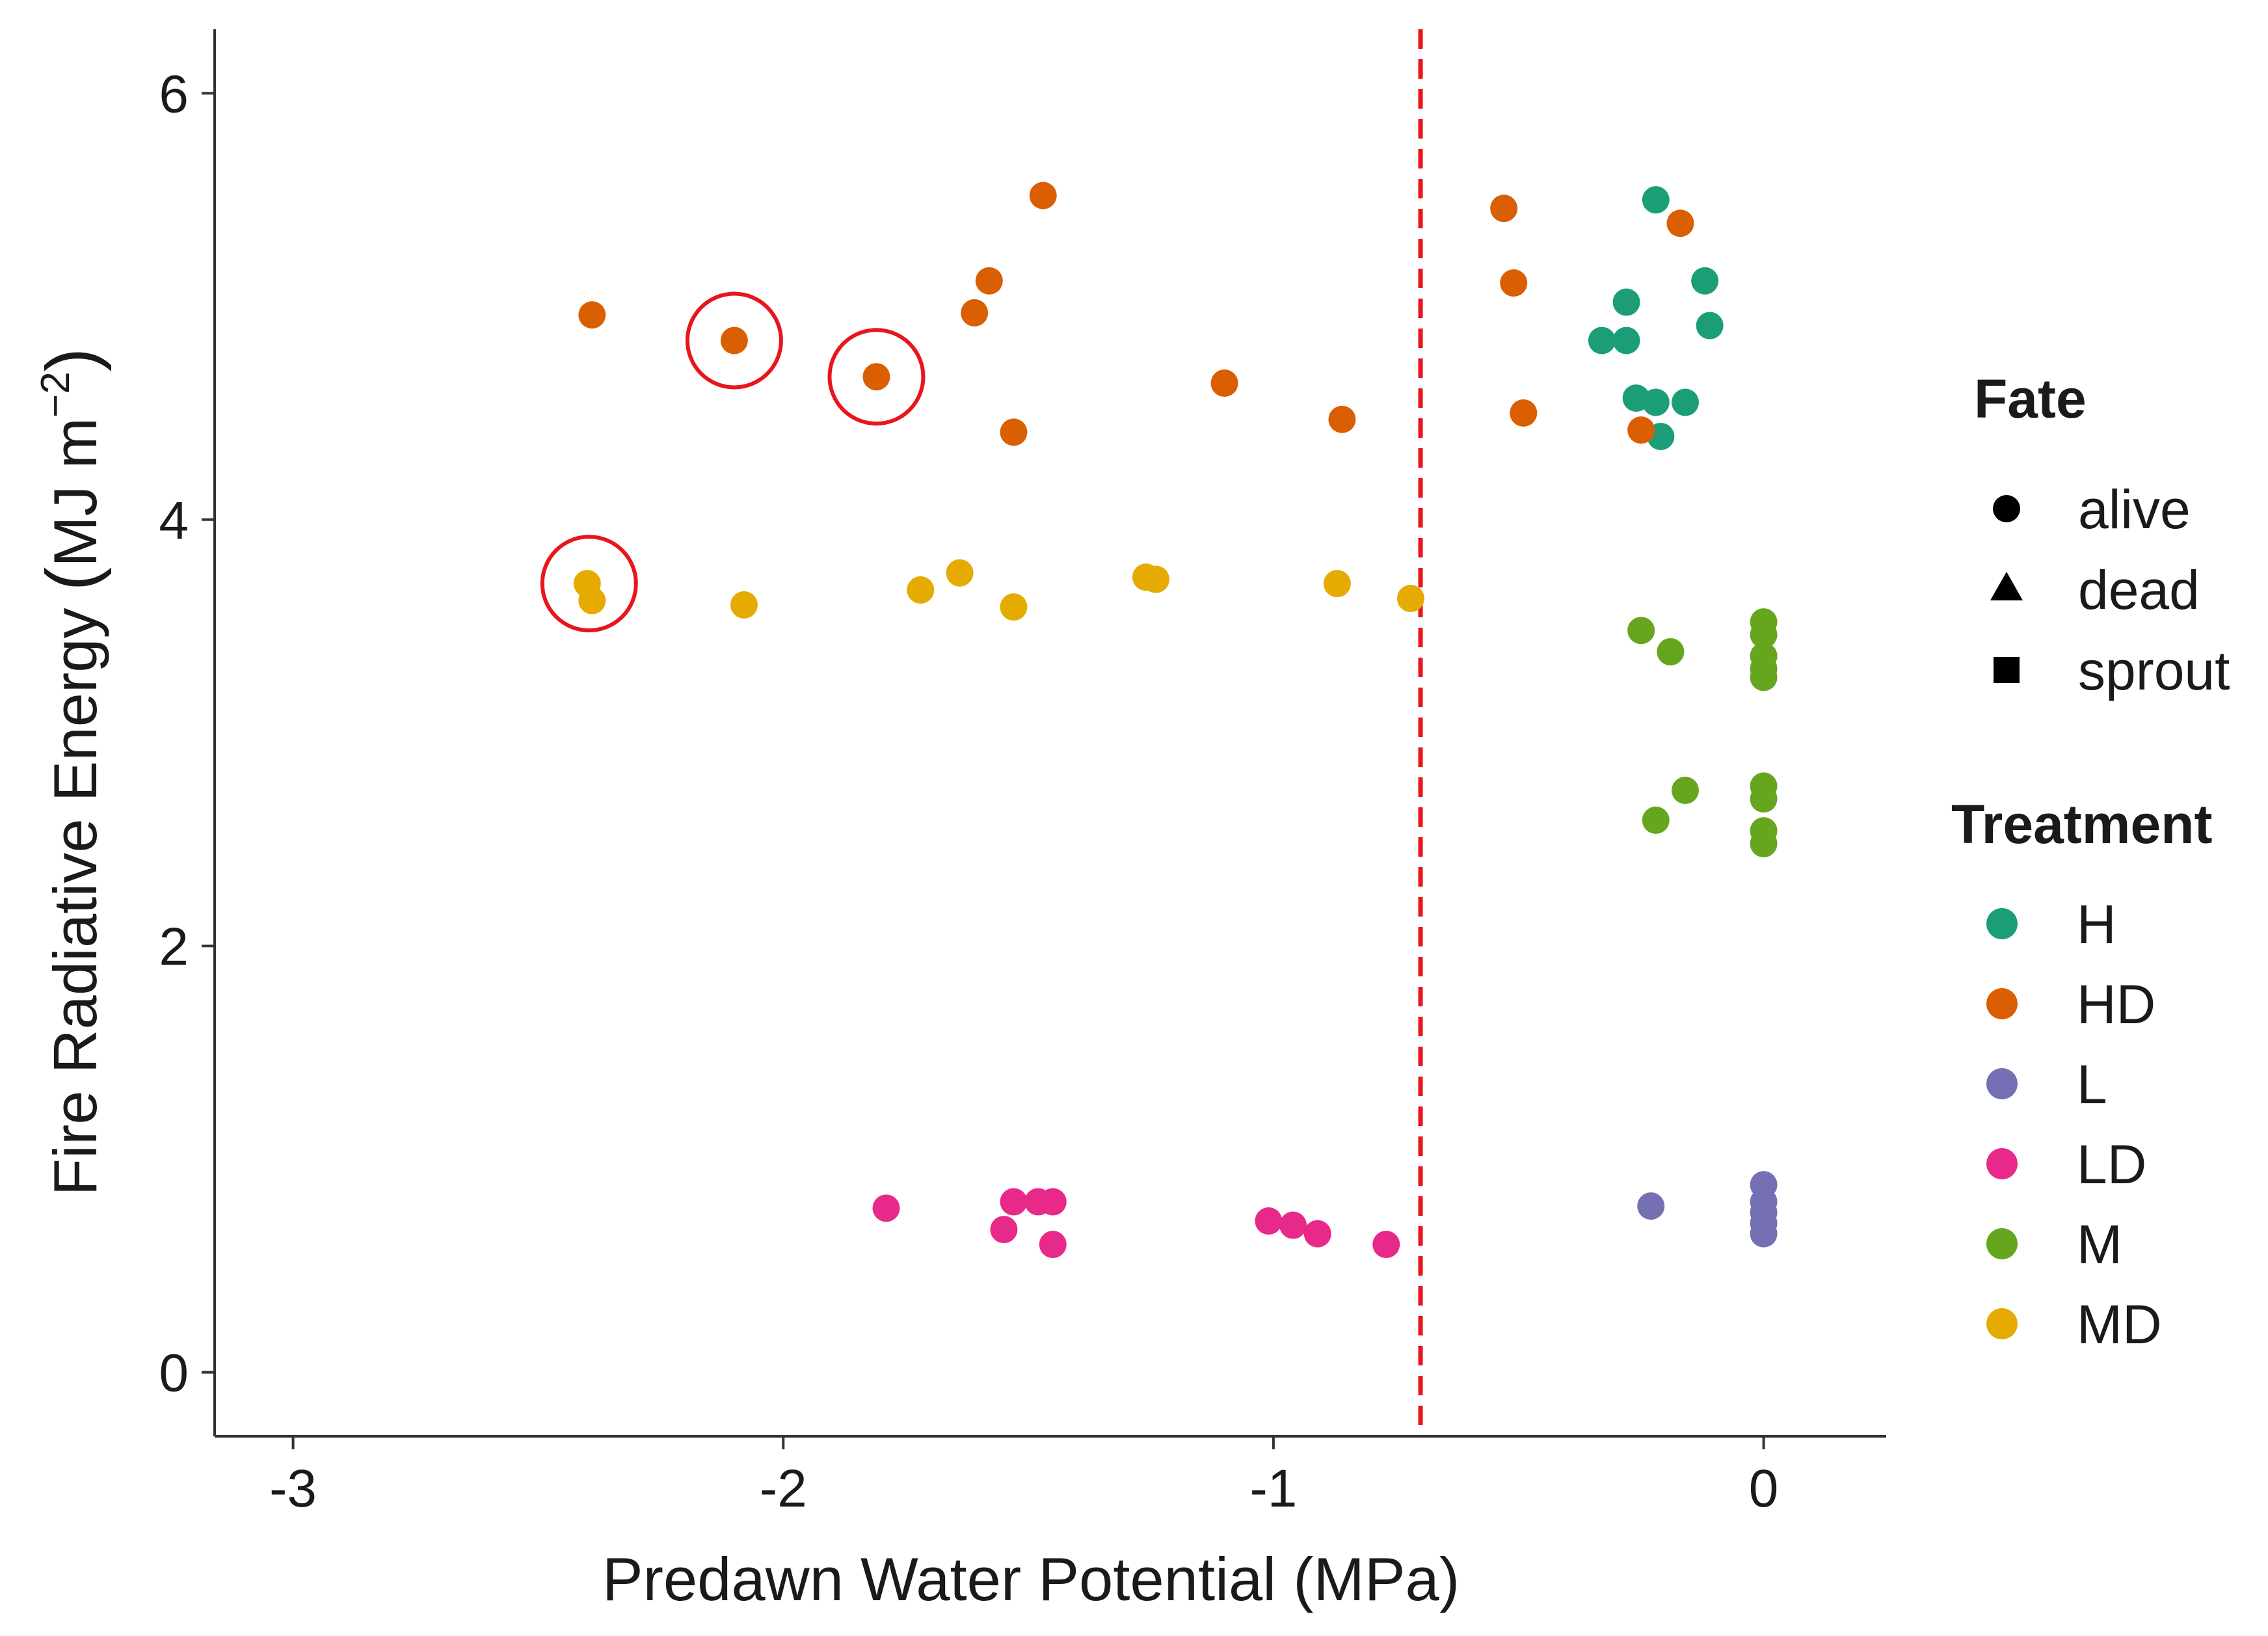  What do you see at coordinates (2007, 508) in the screenshot?
I see `legend-key-alive` at bounding box center [2007, 508].